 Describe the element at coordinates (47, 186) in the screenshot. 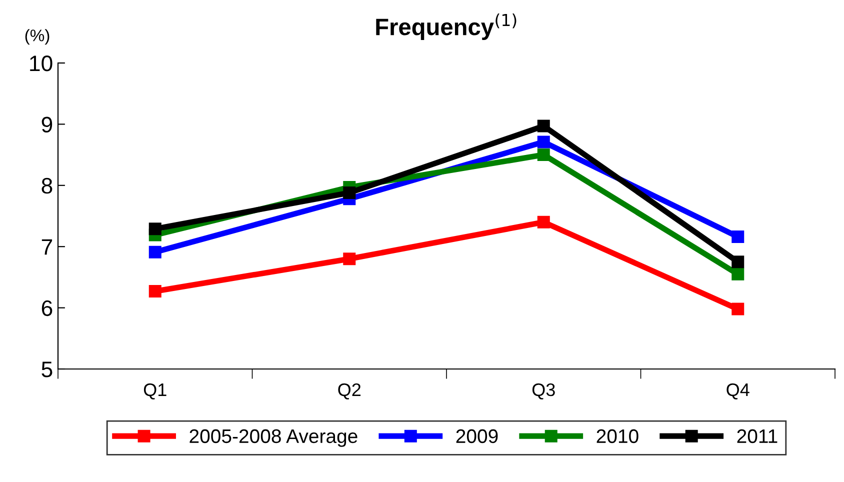

I see `y-tick-label: 8` at that location.